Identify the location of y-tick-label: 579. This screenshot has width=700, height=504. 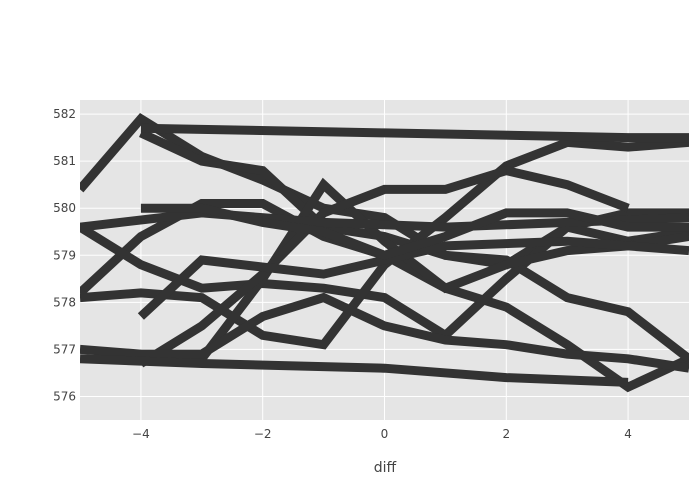
(64, 255).